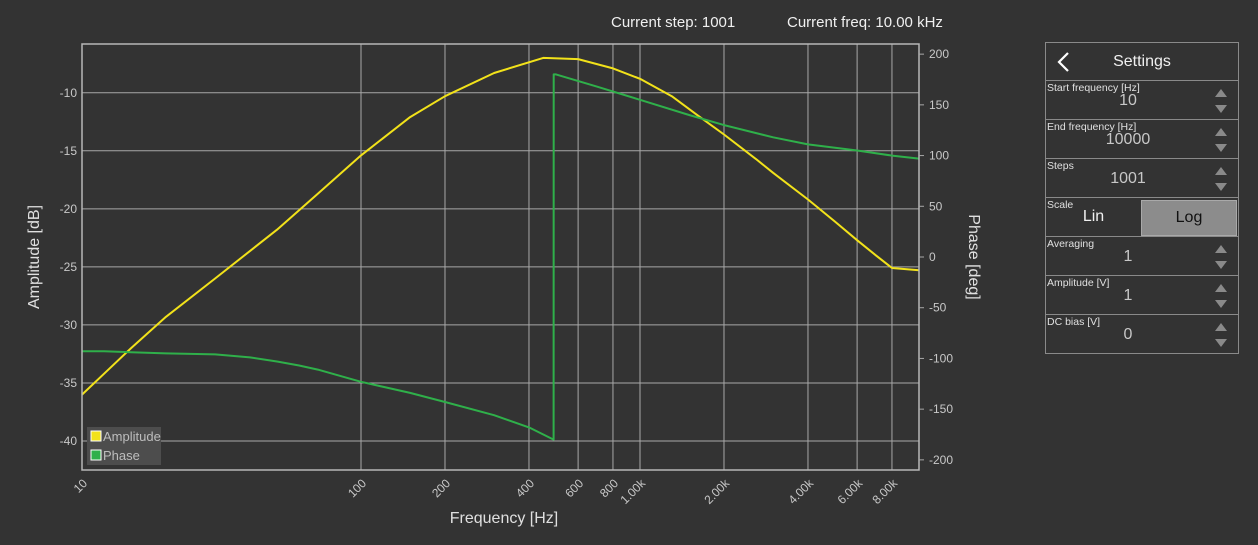  I want to click on settings-title: Settings, so click(1142, 61).